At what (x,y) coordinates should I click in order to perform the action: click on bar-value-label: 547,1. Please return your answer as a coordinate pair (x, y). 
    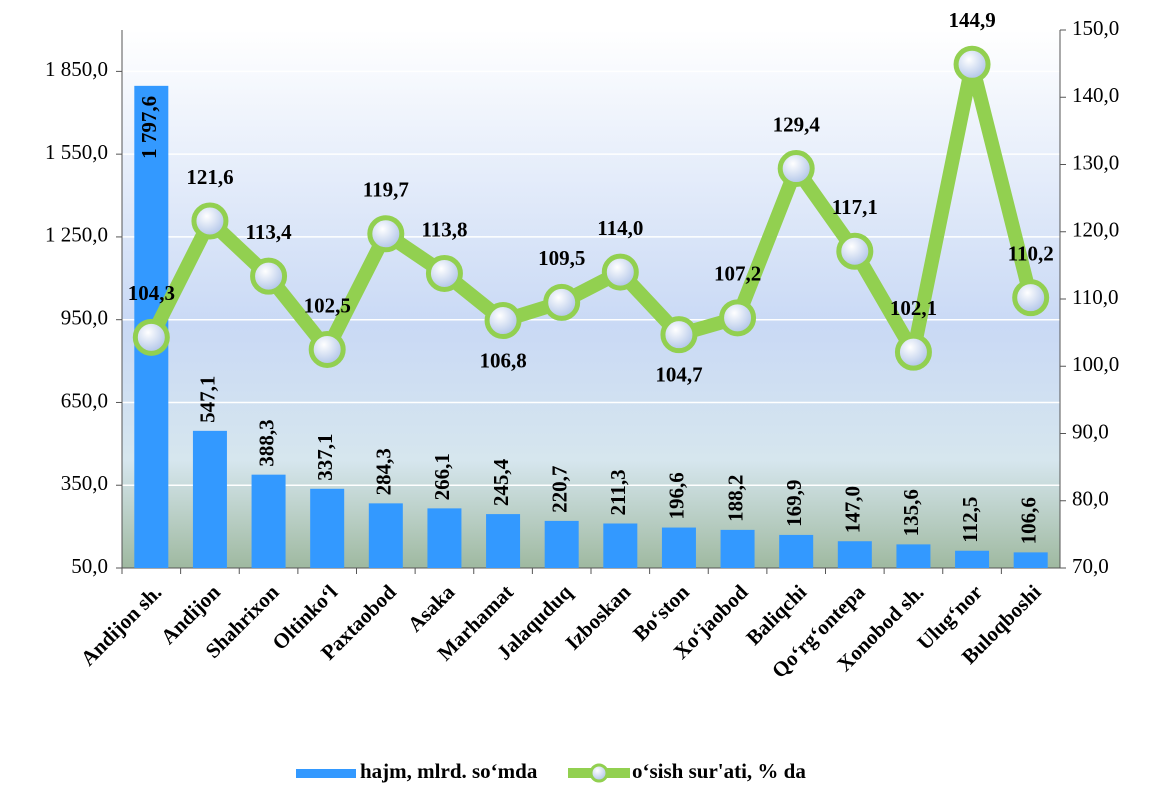
    Looking at the image, I should click on (208, 399).